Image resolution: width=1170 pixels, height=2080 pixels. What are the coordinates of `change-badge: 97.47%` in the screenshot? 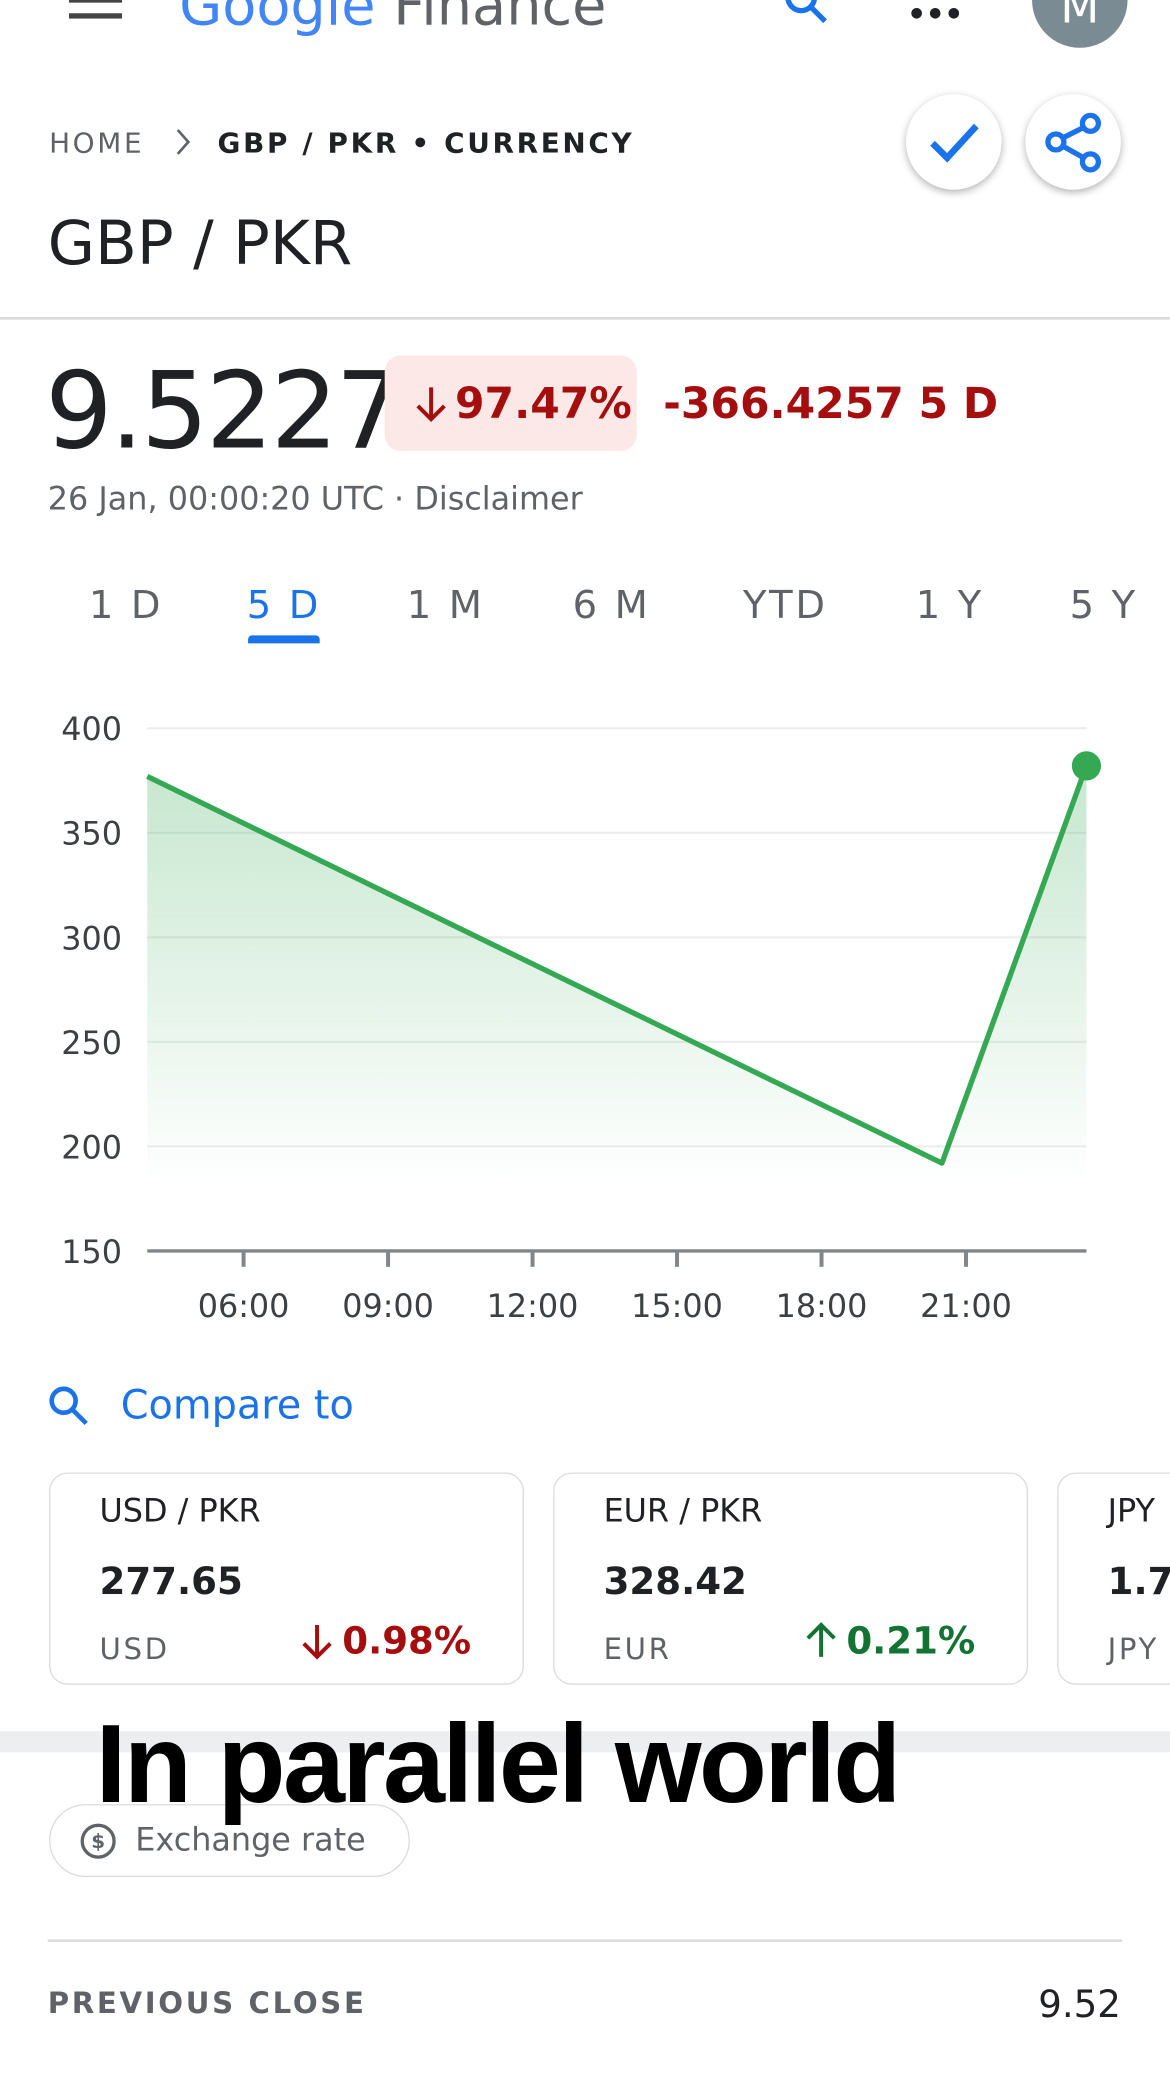 It's located at (510, 403).